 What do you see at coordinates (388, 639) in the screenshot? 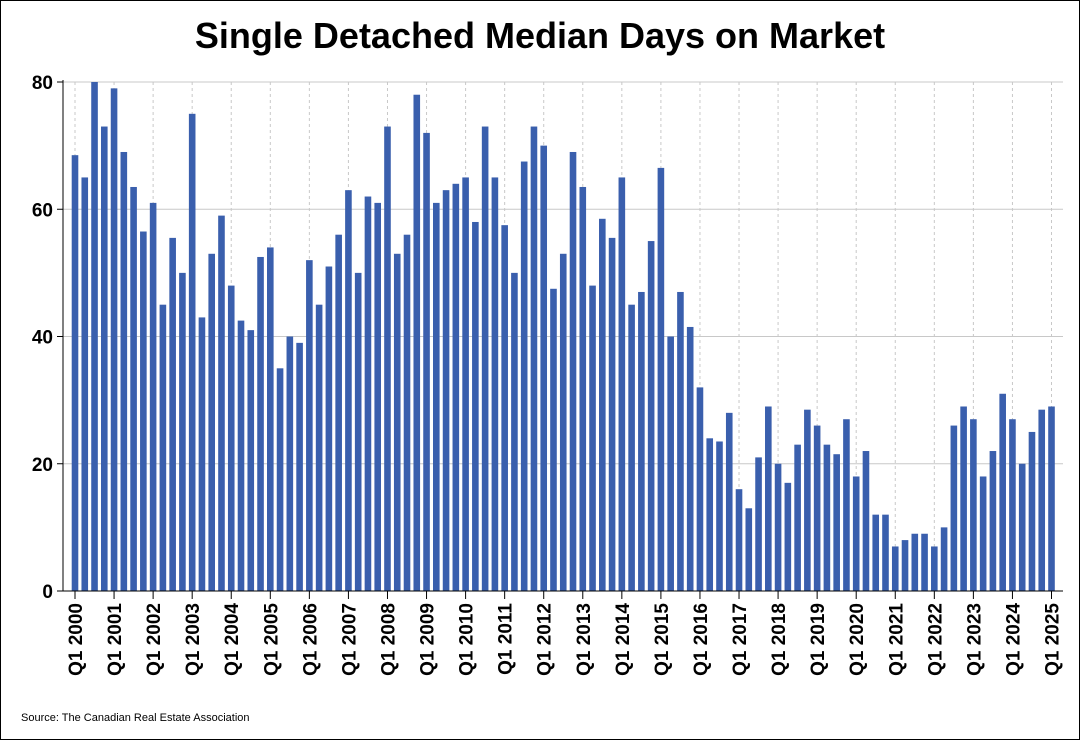
I see `x-tick-label: Q1 2008` at bounding box center [388, 639].